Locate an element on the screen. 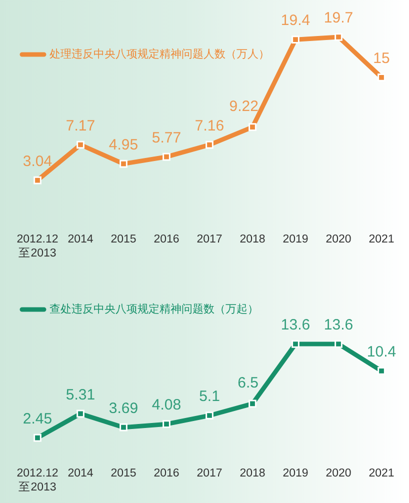 The height and width of the screenshot is (503, 409). data-label: 15 is located at coordinates (381, 59).